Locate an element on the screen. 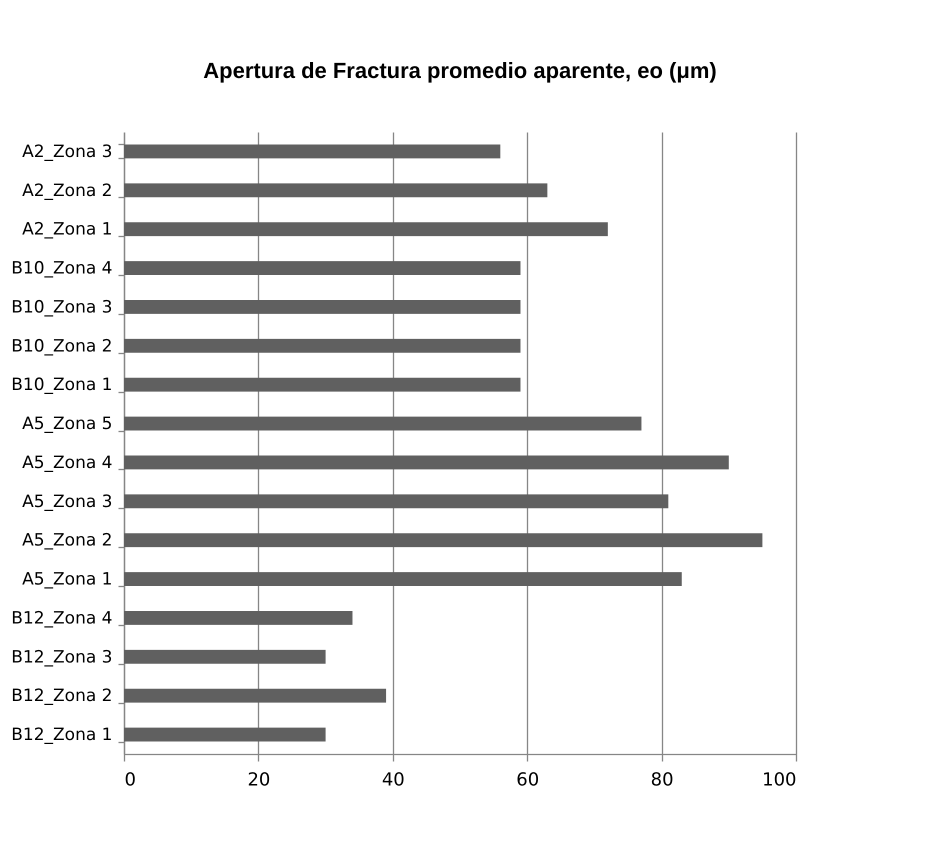  x-tick-label: 80 is located at coordinates (662, 780).